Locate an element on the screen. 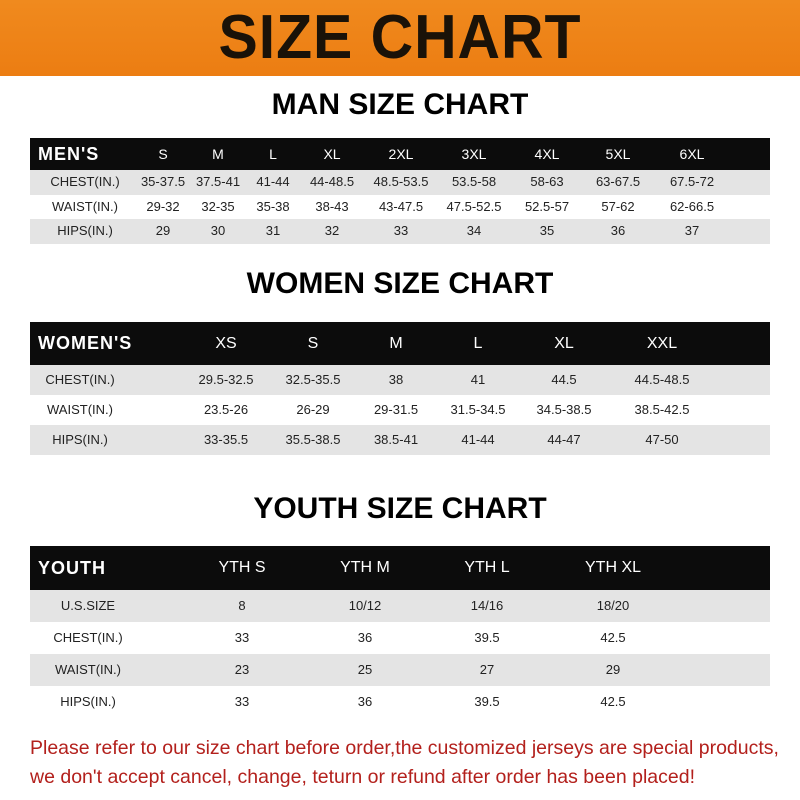  table-cell: 31 is located at coordinates (273, 230).